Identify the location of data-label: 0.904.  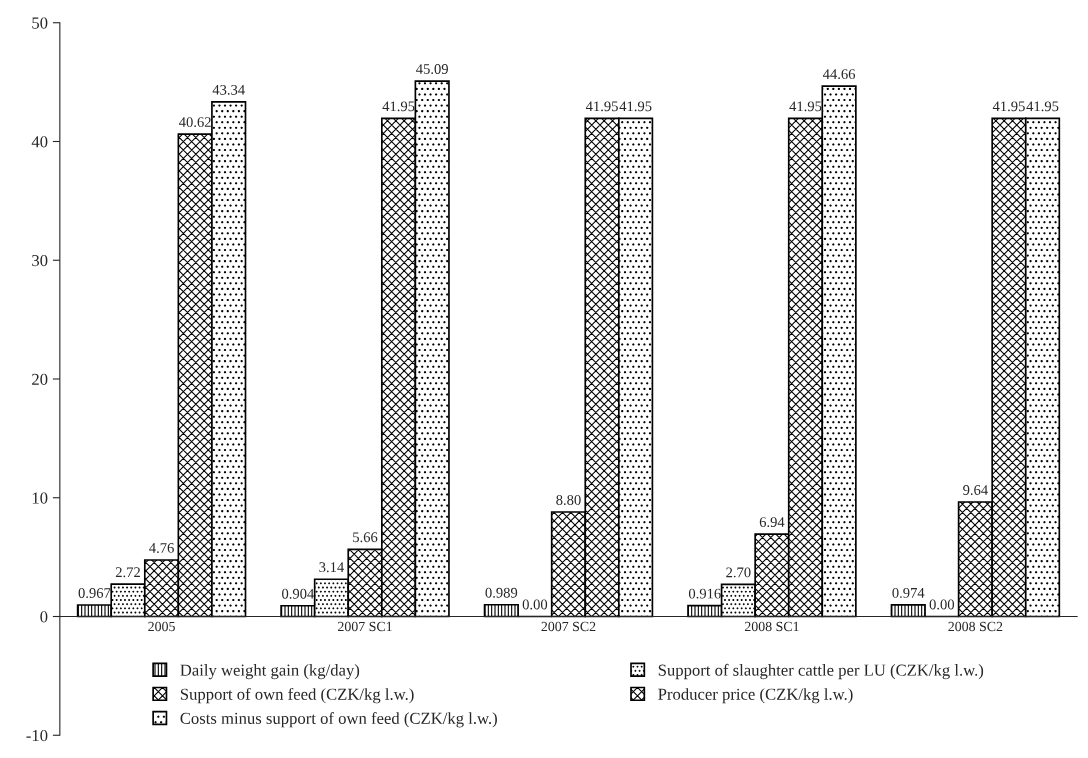
(298, 593).